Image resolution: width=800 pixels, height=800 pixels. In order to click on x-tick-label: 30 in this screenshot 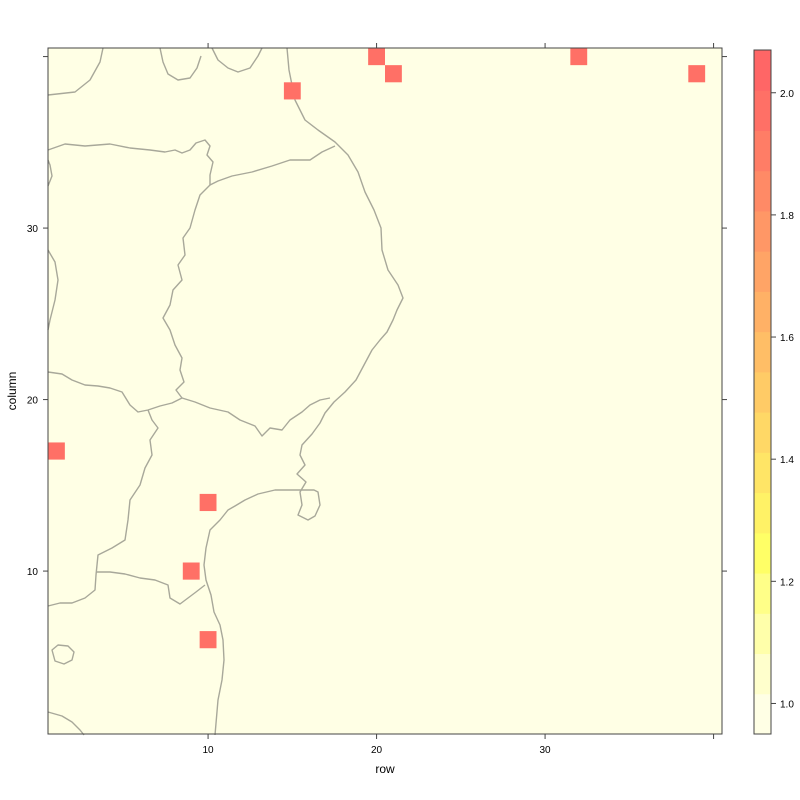, I will do `click(546, 750)`.